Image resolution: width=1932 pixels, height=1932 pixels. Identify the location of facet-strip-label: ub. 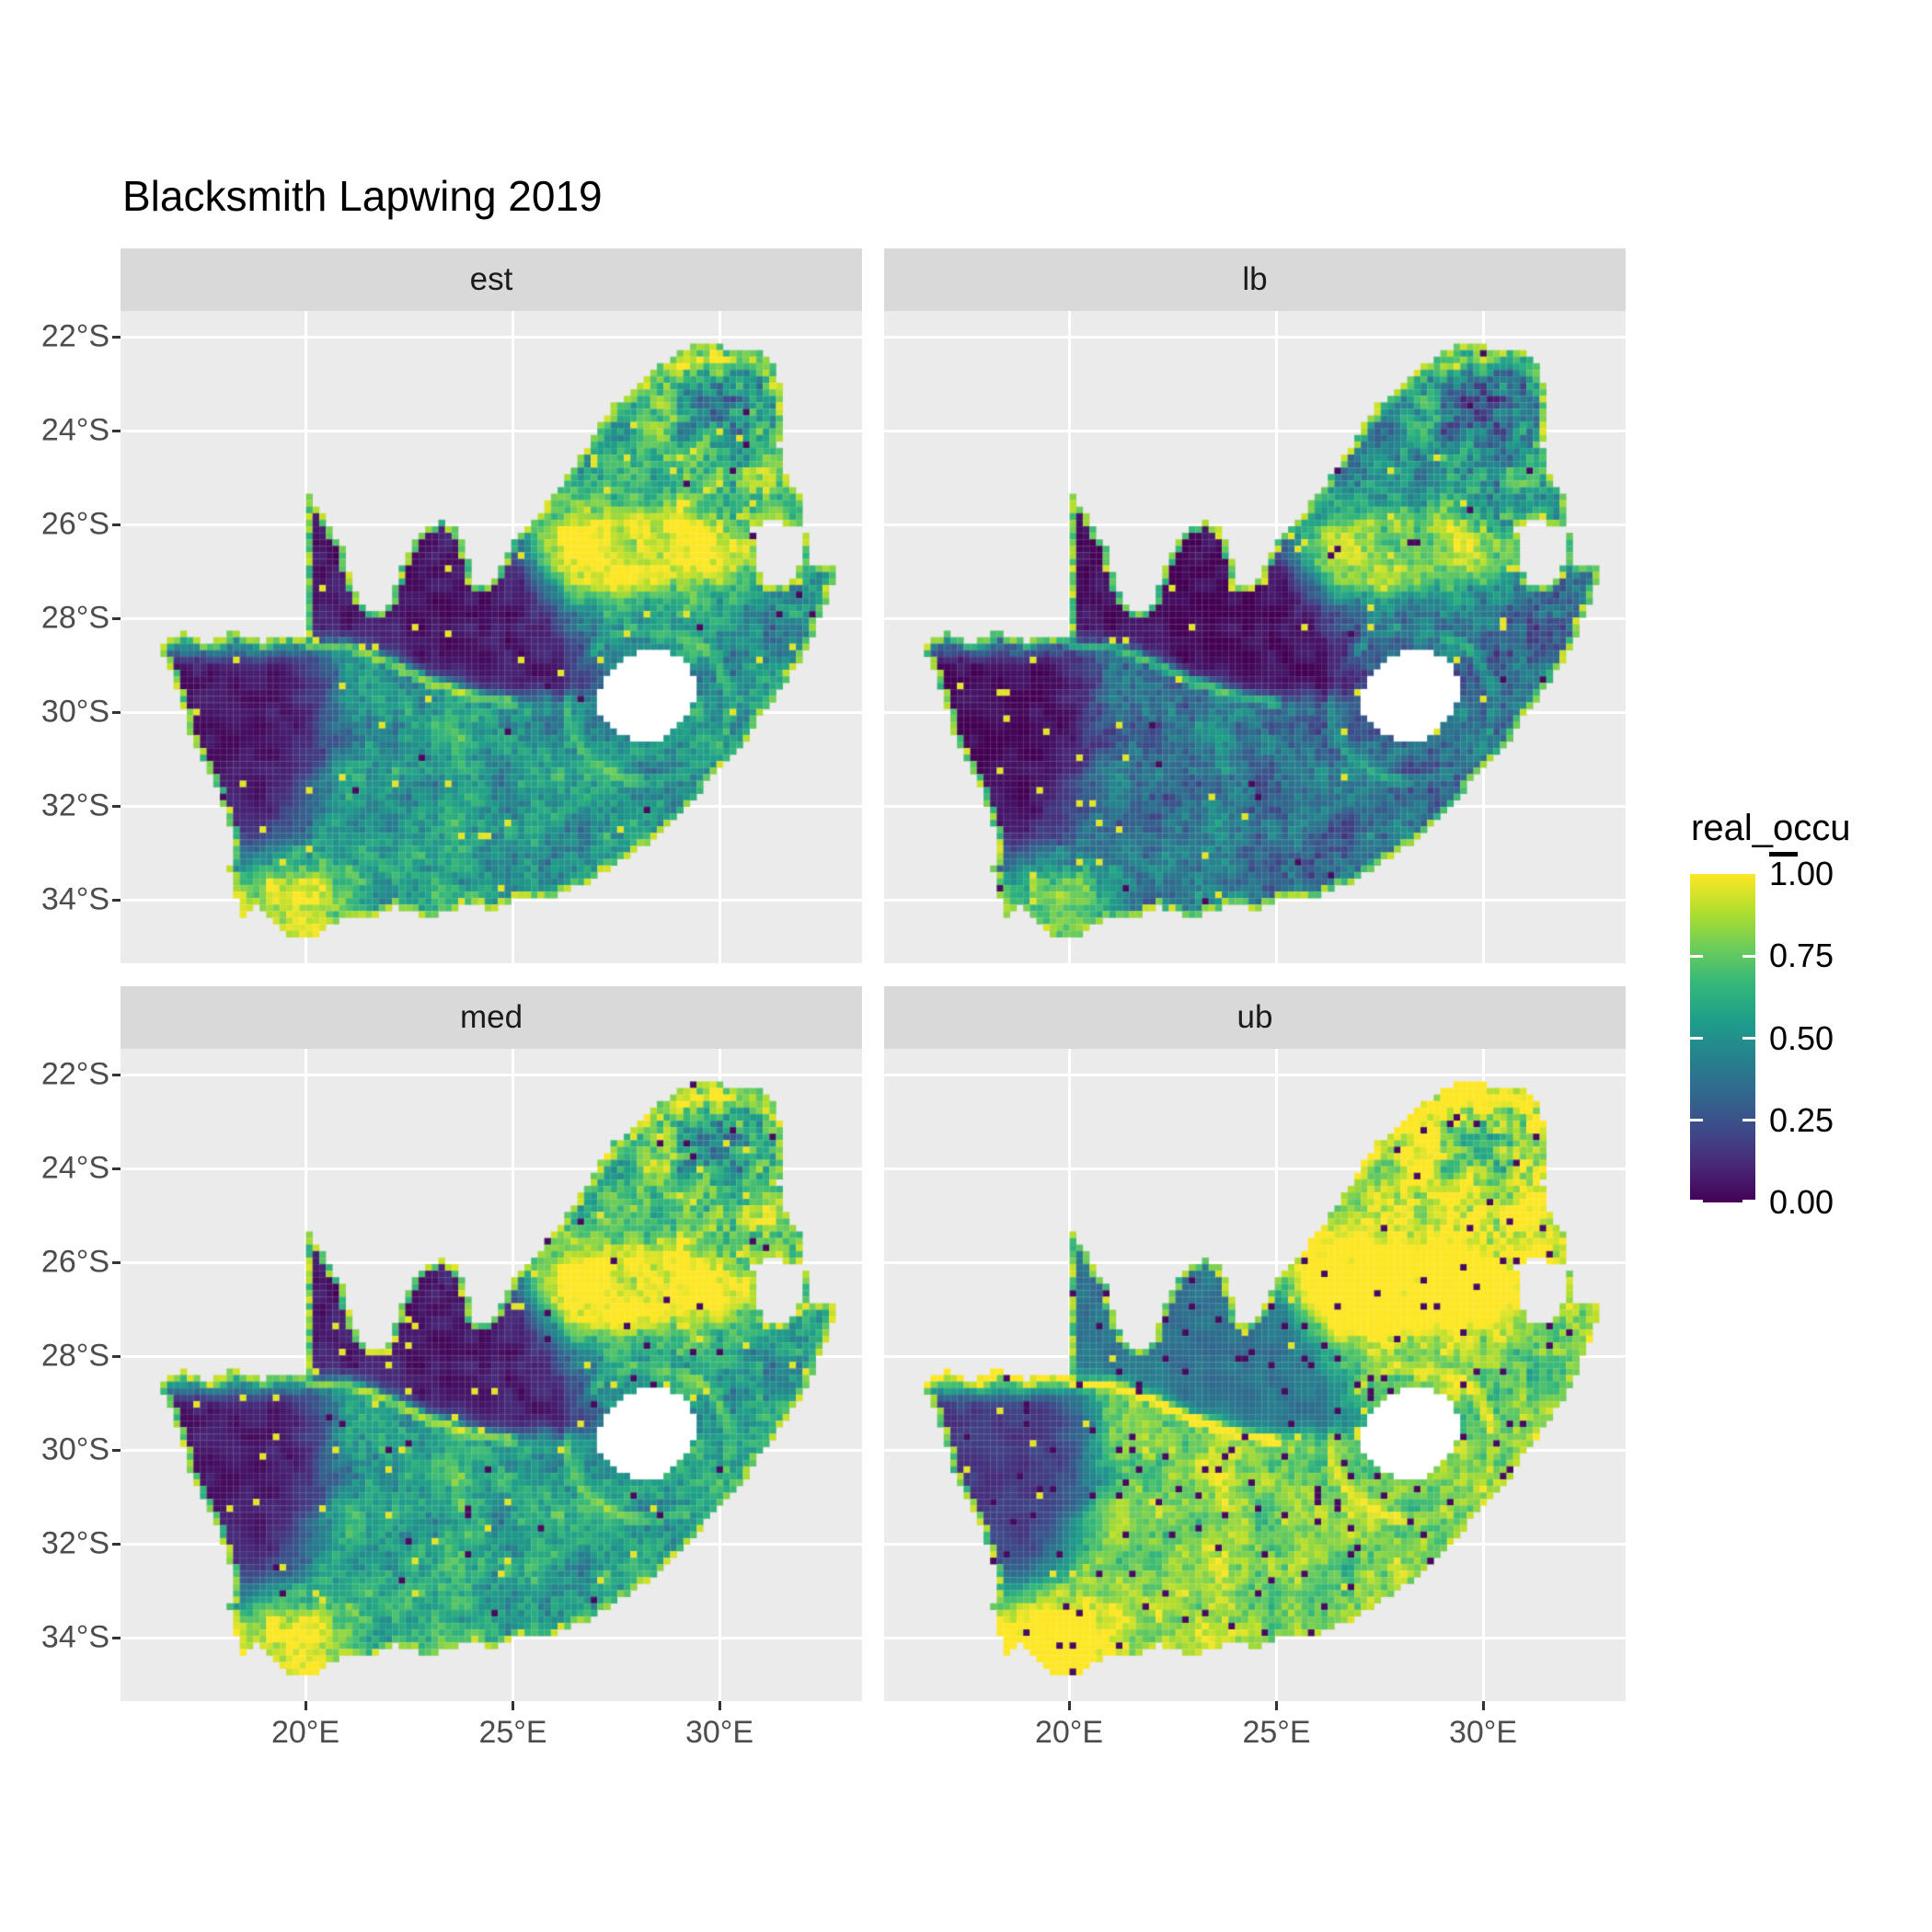
(1254, 1017).